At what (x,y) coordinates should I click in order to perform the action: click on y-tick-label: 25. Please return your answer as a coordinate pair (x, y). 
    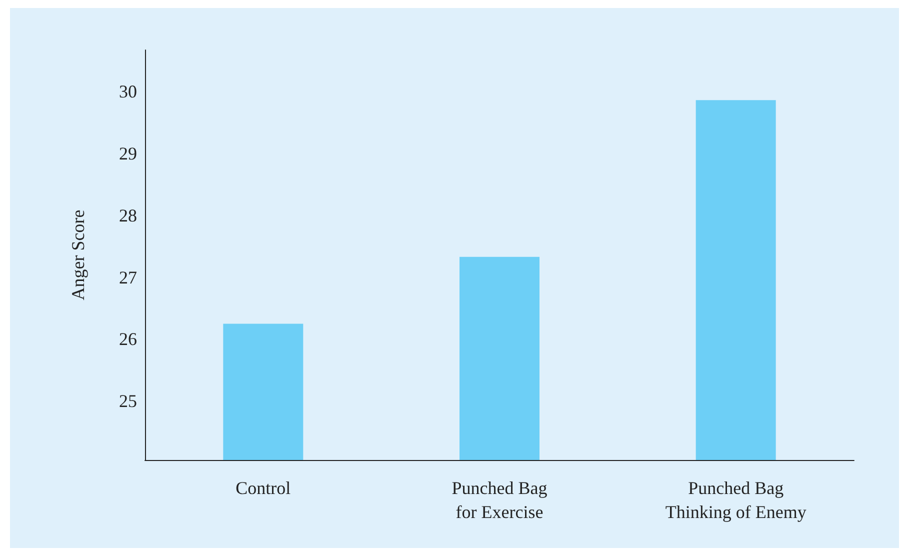
    Looking at the image, I should click on (128, 401).